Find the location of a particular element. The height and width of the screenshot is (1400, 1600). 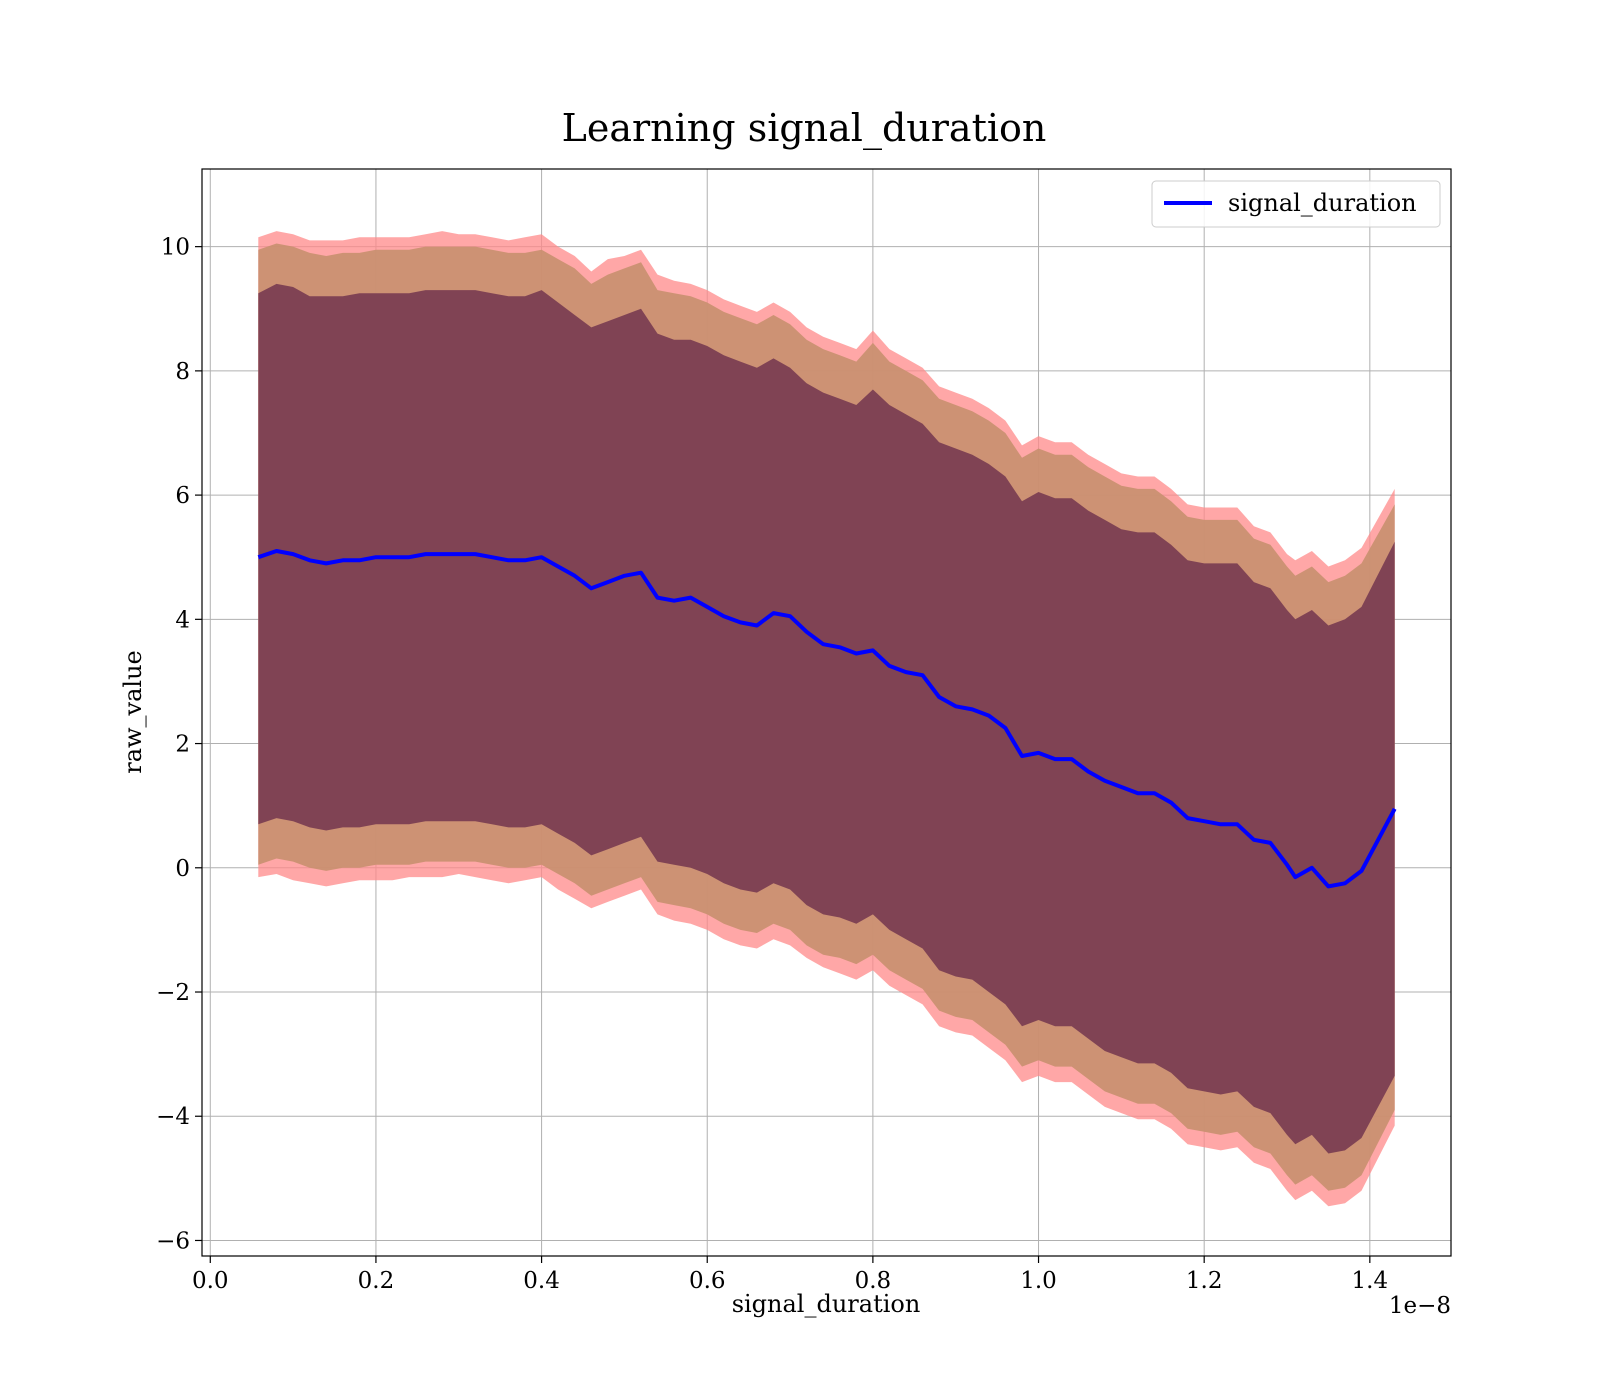

legend: signal_duration is located at coordinates (1296, 204).